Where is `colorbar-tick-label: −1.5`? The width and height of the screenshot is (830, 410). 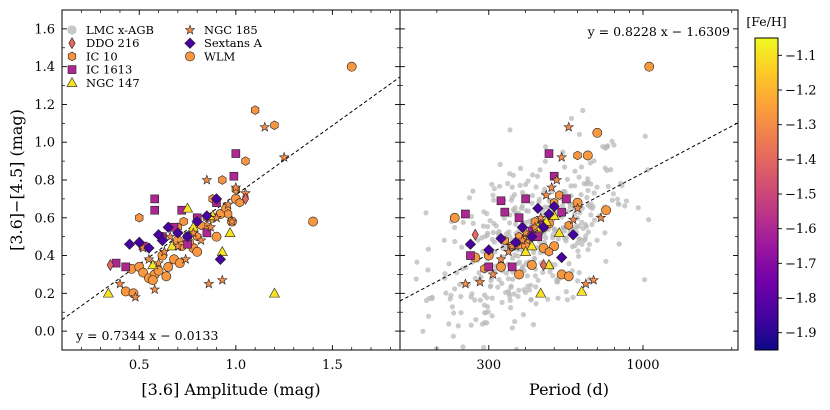
colorbar-tick-label: −1.5 is located at coordinates (801, 195).